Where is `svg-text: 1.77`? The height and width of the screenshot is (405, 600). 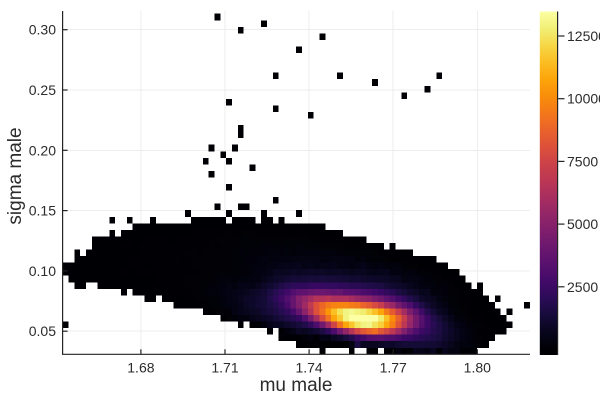
svg-text: 1.77 is located at coordinates (393, 368).